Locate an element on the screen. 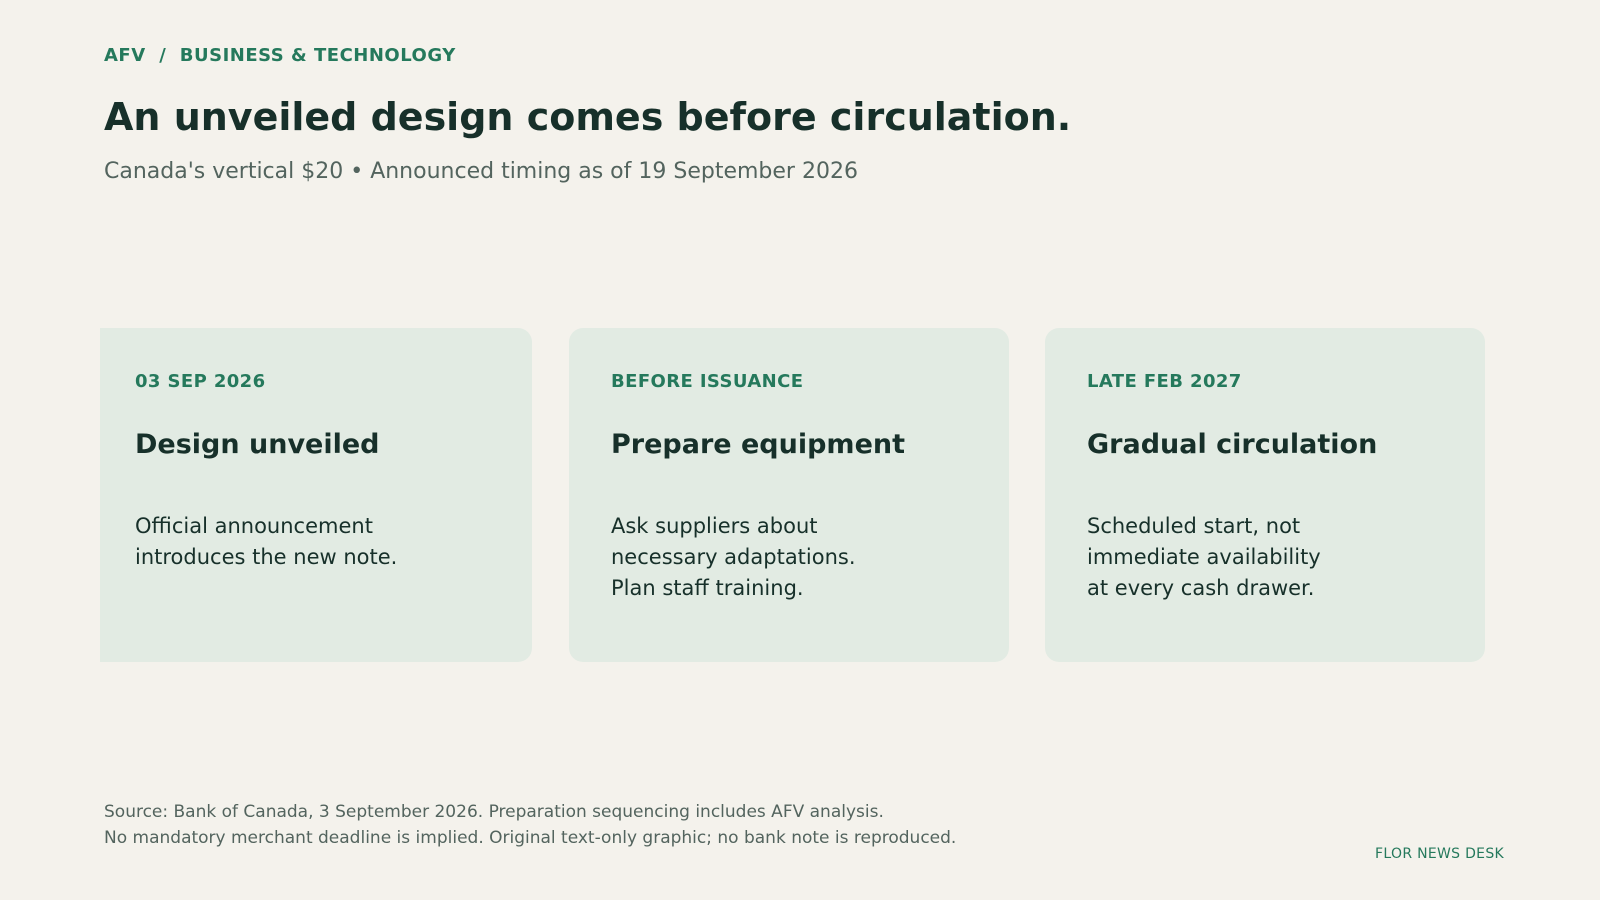 Image resolution: width=1600 pixels, height=900 pixels. card-body-line: Ask suppliers about is located at coordinates (714, 526).